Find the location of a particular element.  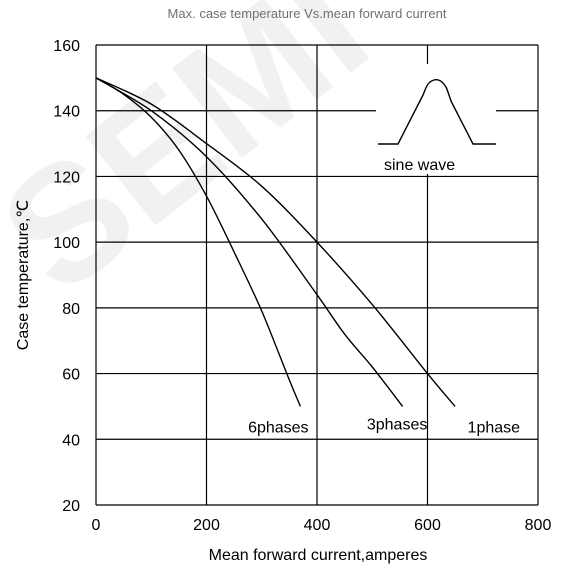

y-tick-label: 120 is located at coordinates (66, 177).